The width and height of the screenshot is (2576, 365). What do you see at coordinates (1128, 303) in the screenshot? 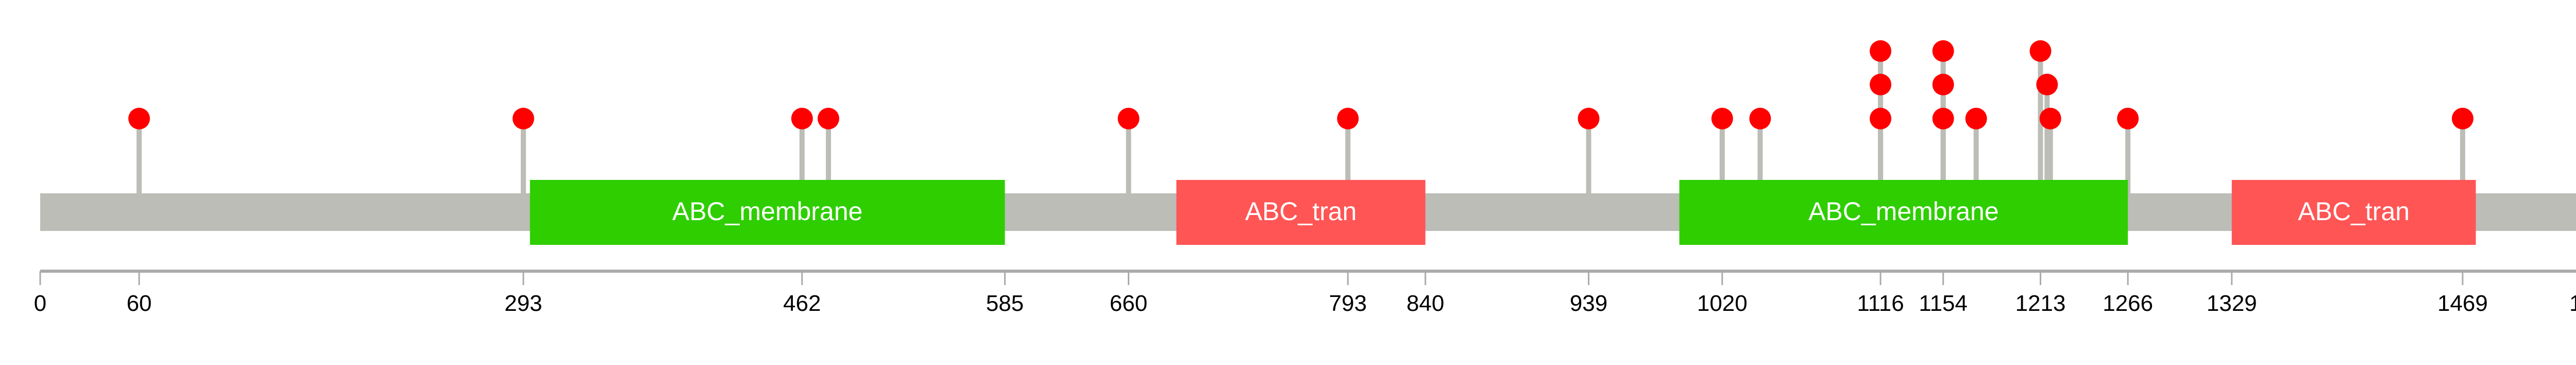
I see `x-tick-label: 660` at bounding box center [1128, 303].